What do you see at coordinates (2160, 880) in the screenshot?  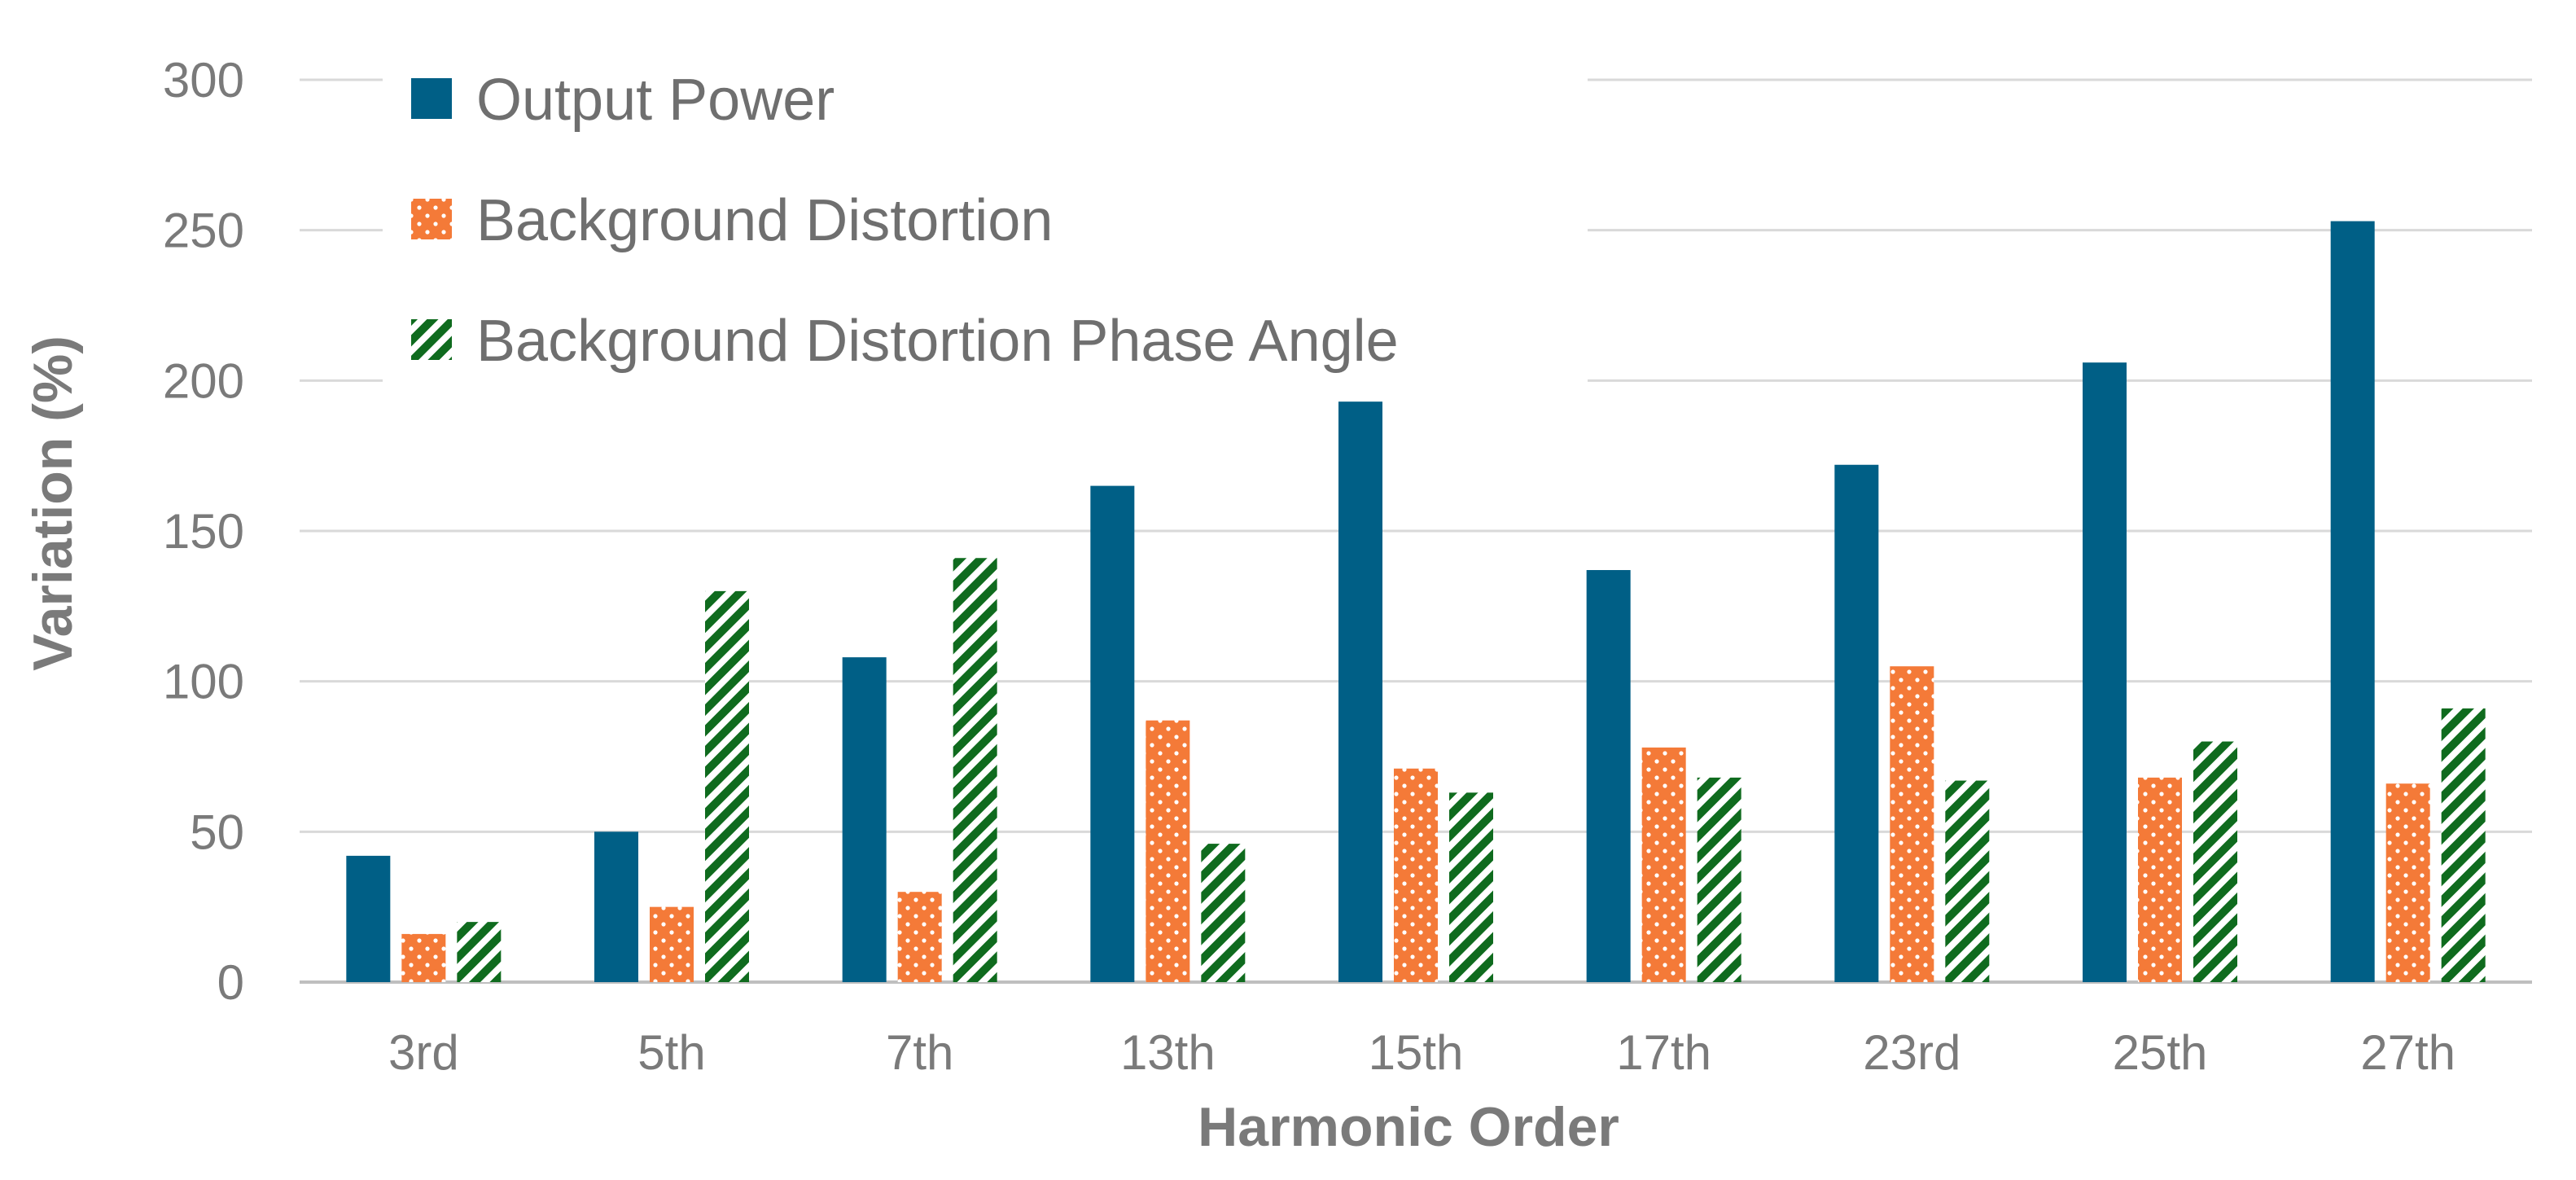 I see `bar-background-distortion-25th` at bounding box center [2160, 880].